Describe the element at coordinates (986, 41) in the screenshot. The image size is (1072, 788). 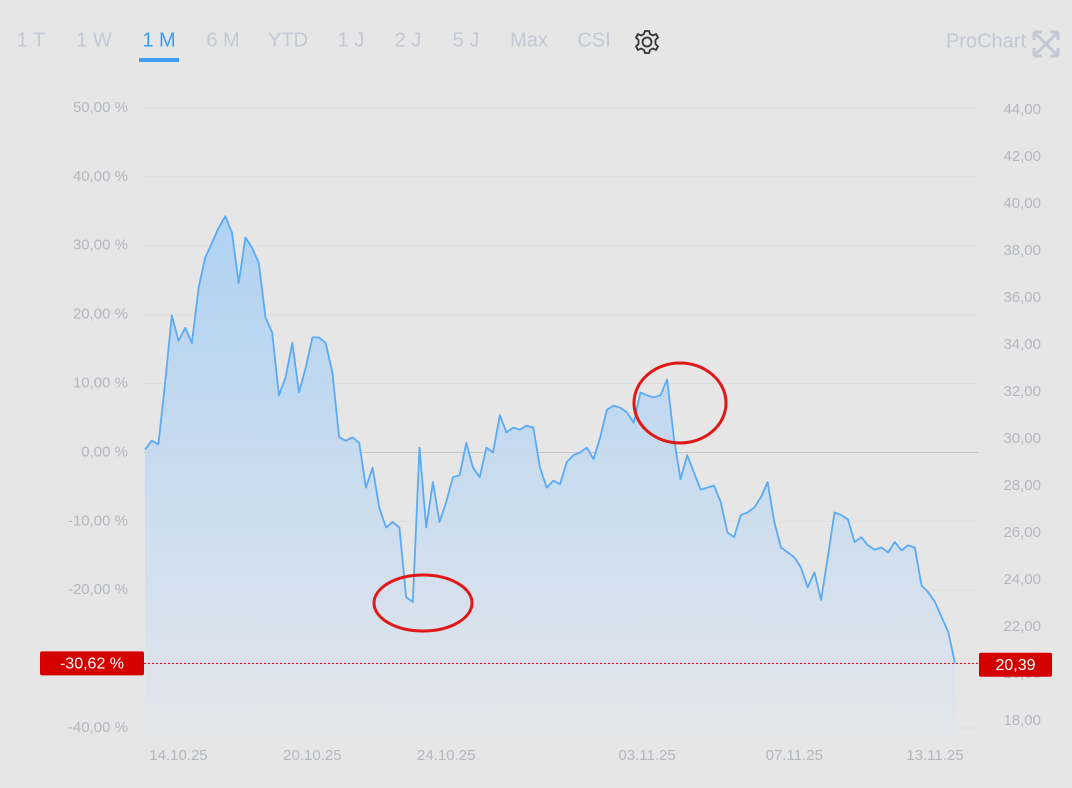
I see `prochart-link: ProChart` at that location.